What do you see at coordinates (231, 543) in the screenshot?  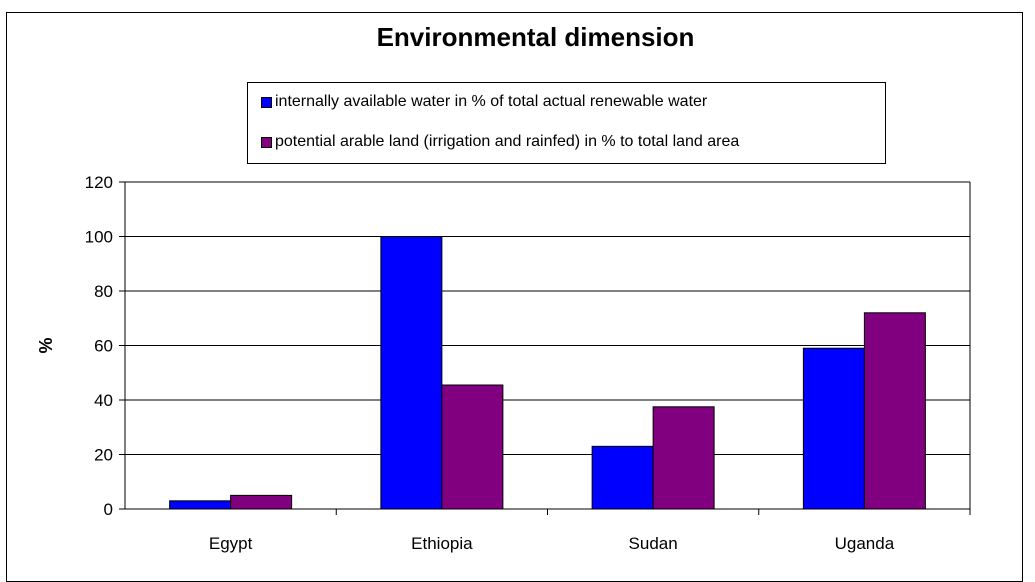 I see `x-tick-label: Egypt` at bounding box center [231, 543].